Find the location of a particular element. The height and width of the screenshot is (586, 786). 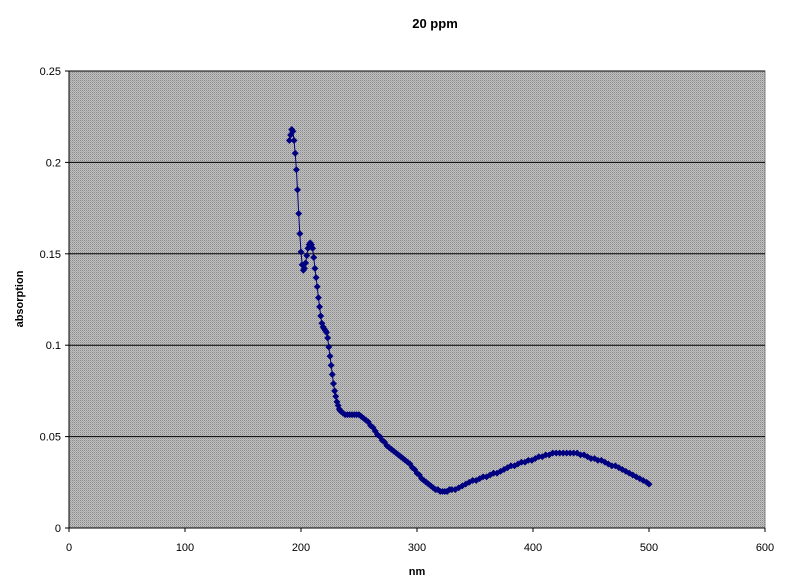

y-tick-label: 0.1 is located at coordinates (53, 346).